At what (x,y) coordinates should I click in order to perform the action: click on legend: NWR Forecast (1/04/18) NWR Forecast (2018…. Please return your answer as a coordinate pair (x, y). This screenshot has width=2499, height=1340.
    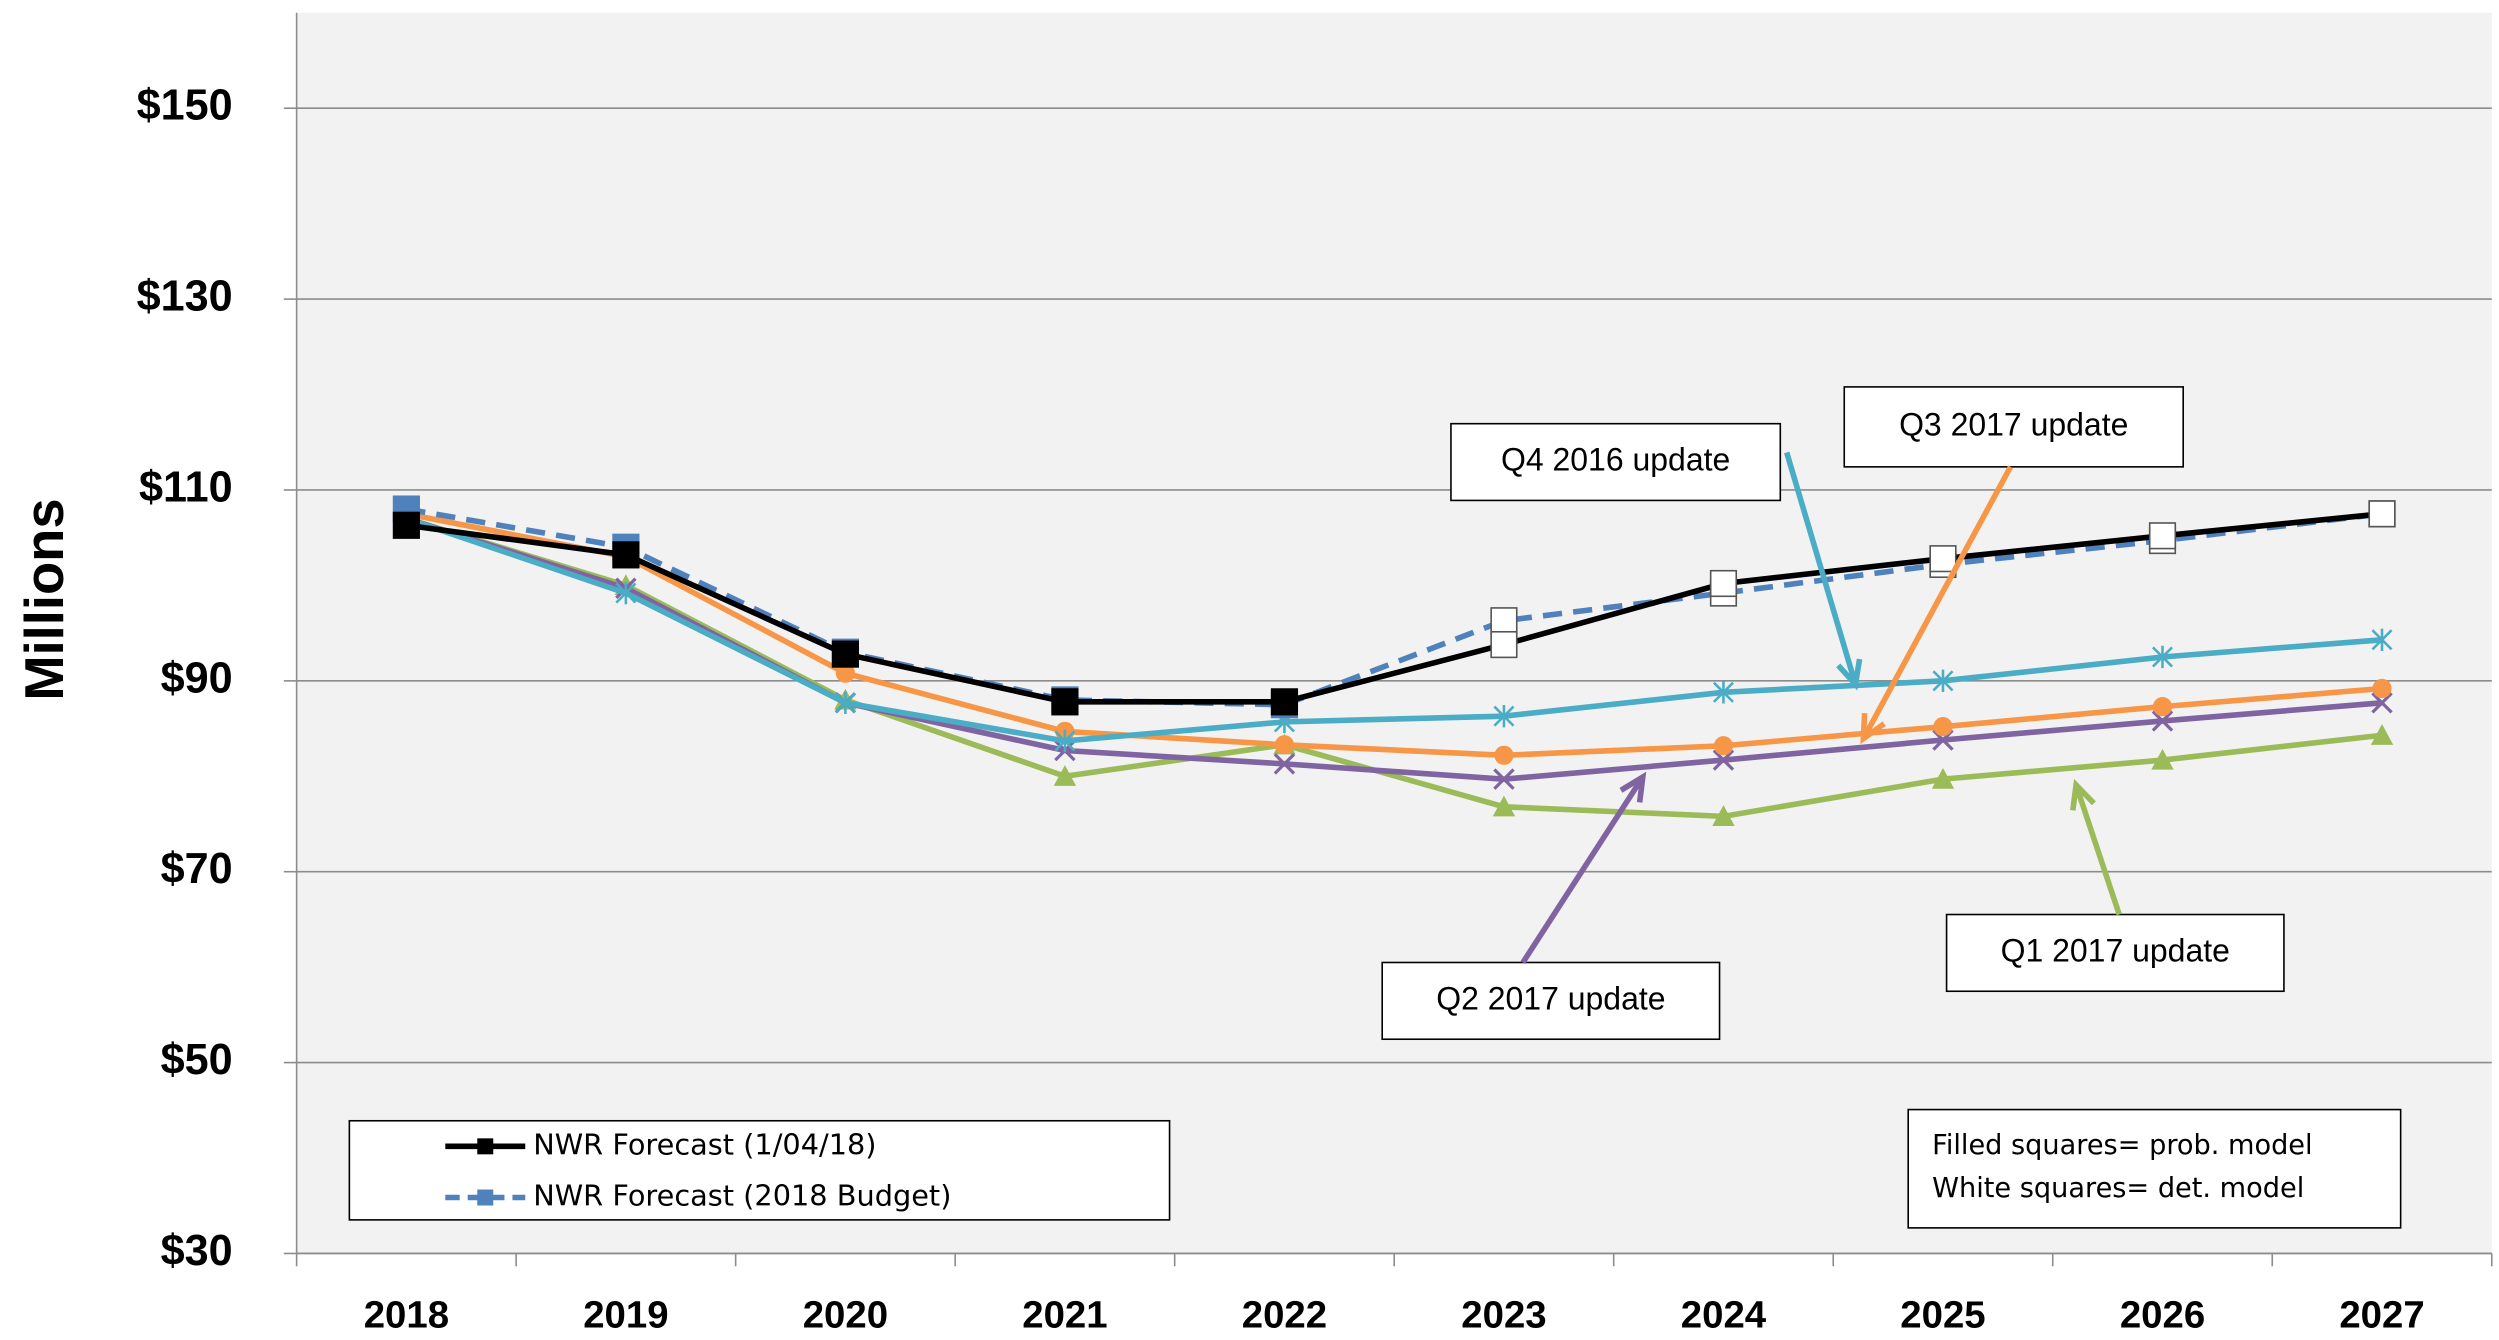
    Looking at the image, I should click on (759, 1170).